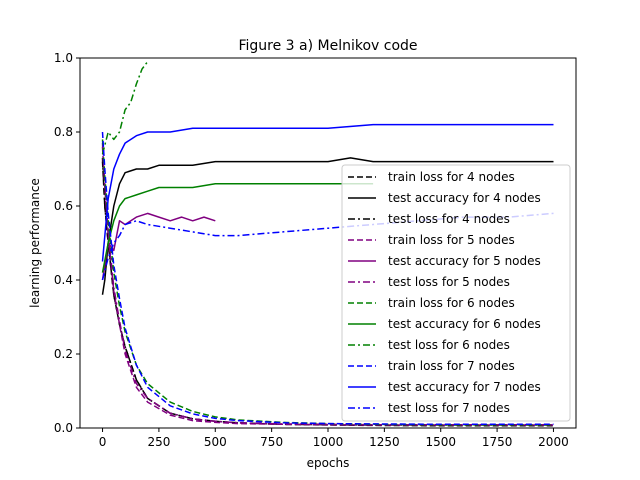 The image size is (640, 480). I want to click on legend-label: test loss for 5 nodes, so click(449, 282).